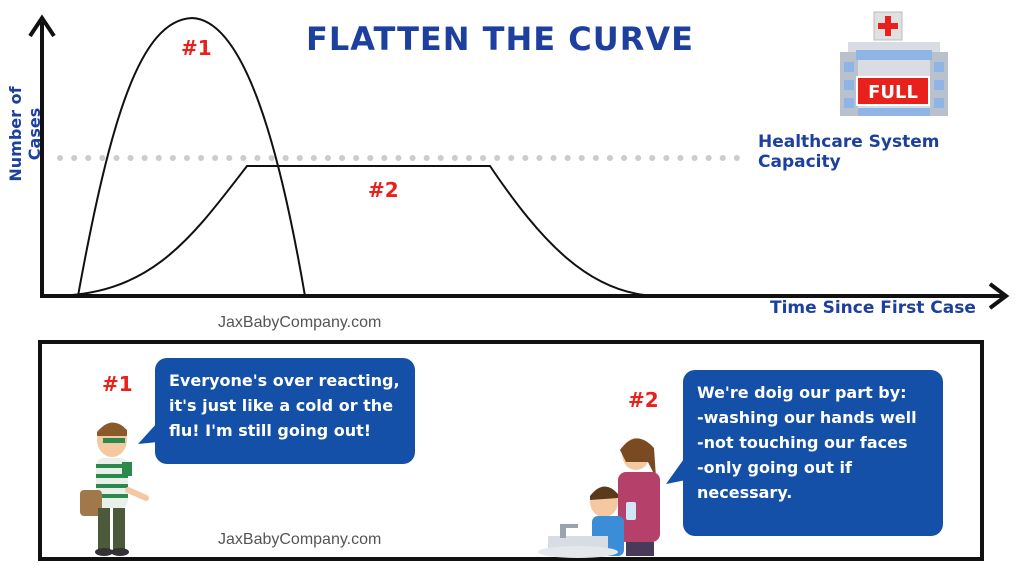  What do you see at coordinates (355, 231) in the screenshot?
I see `curve-2-line` at bounding box center [355, 231].